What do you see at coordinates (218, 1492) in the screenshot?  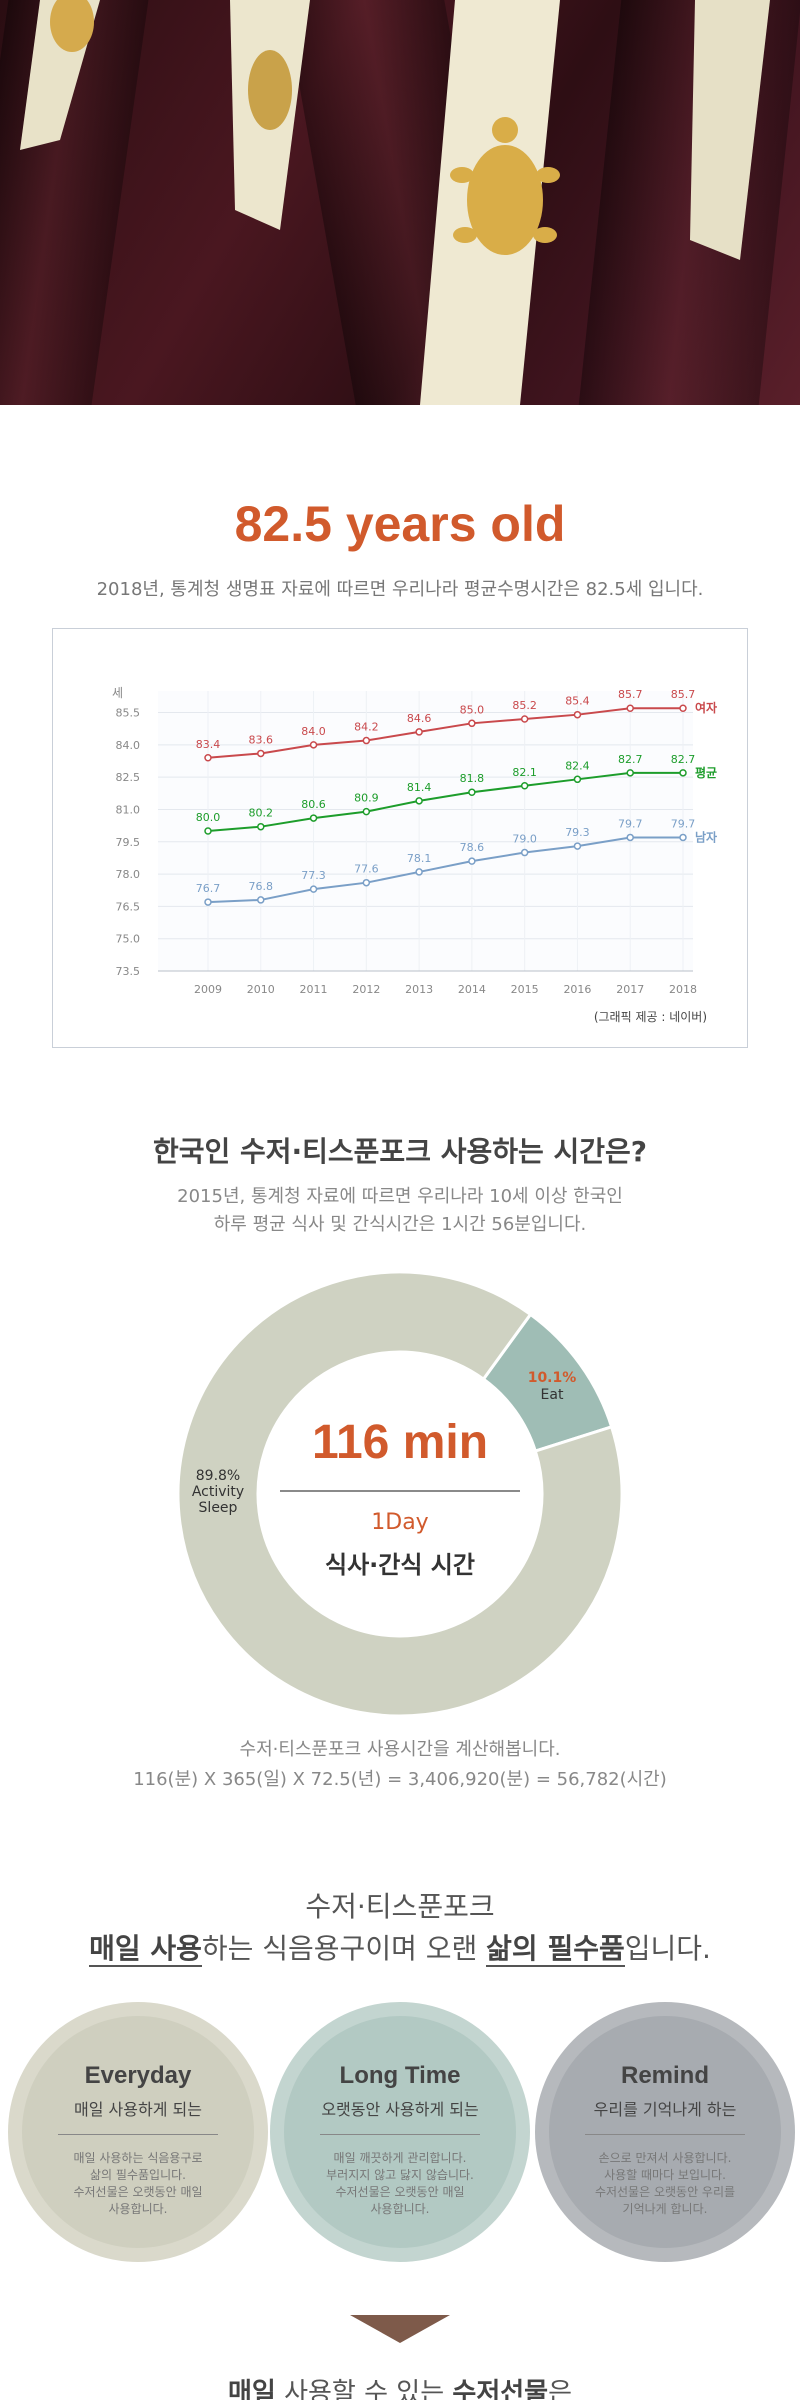 I see `slice-label-activity-sleep: 89.8% Activity Sleep` at bounding box center [218, 1492].